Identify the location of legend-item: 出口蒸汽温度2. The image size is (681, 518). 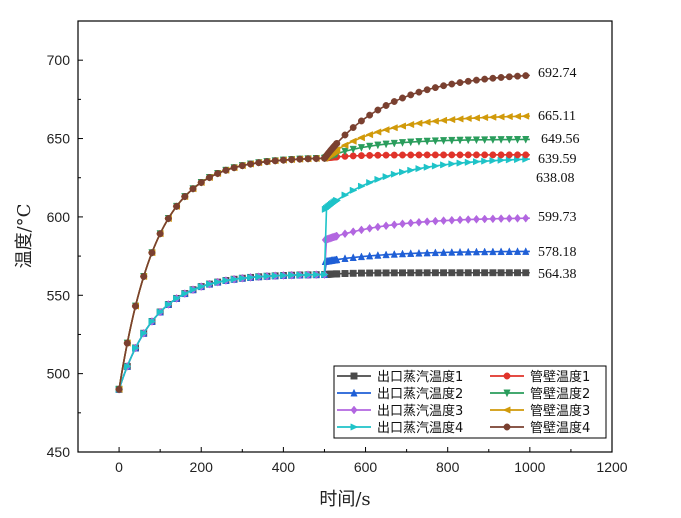
(400, 394).